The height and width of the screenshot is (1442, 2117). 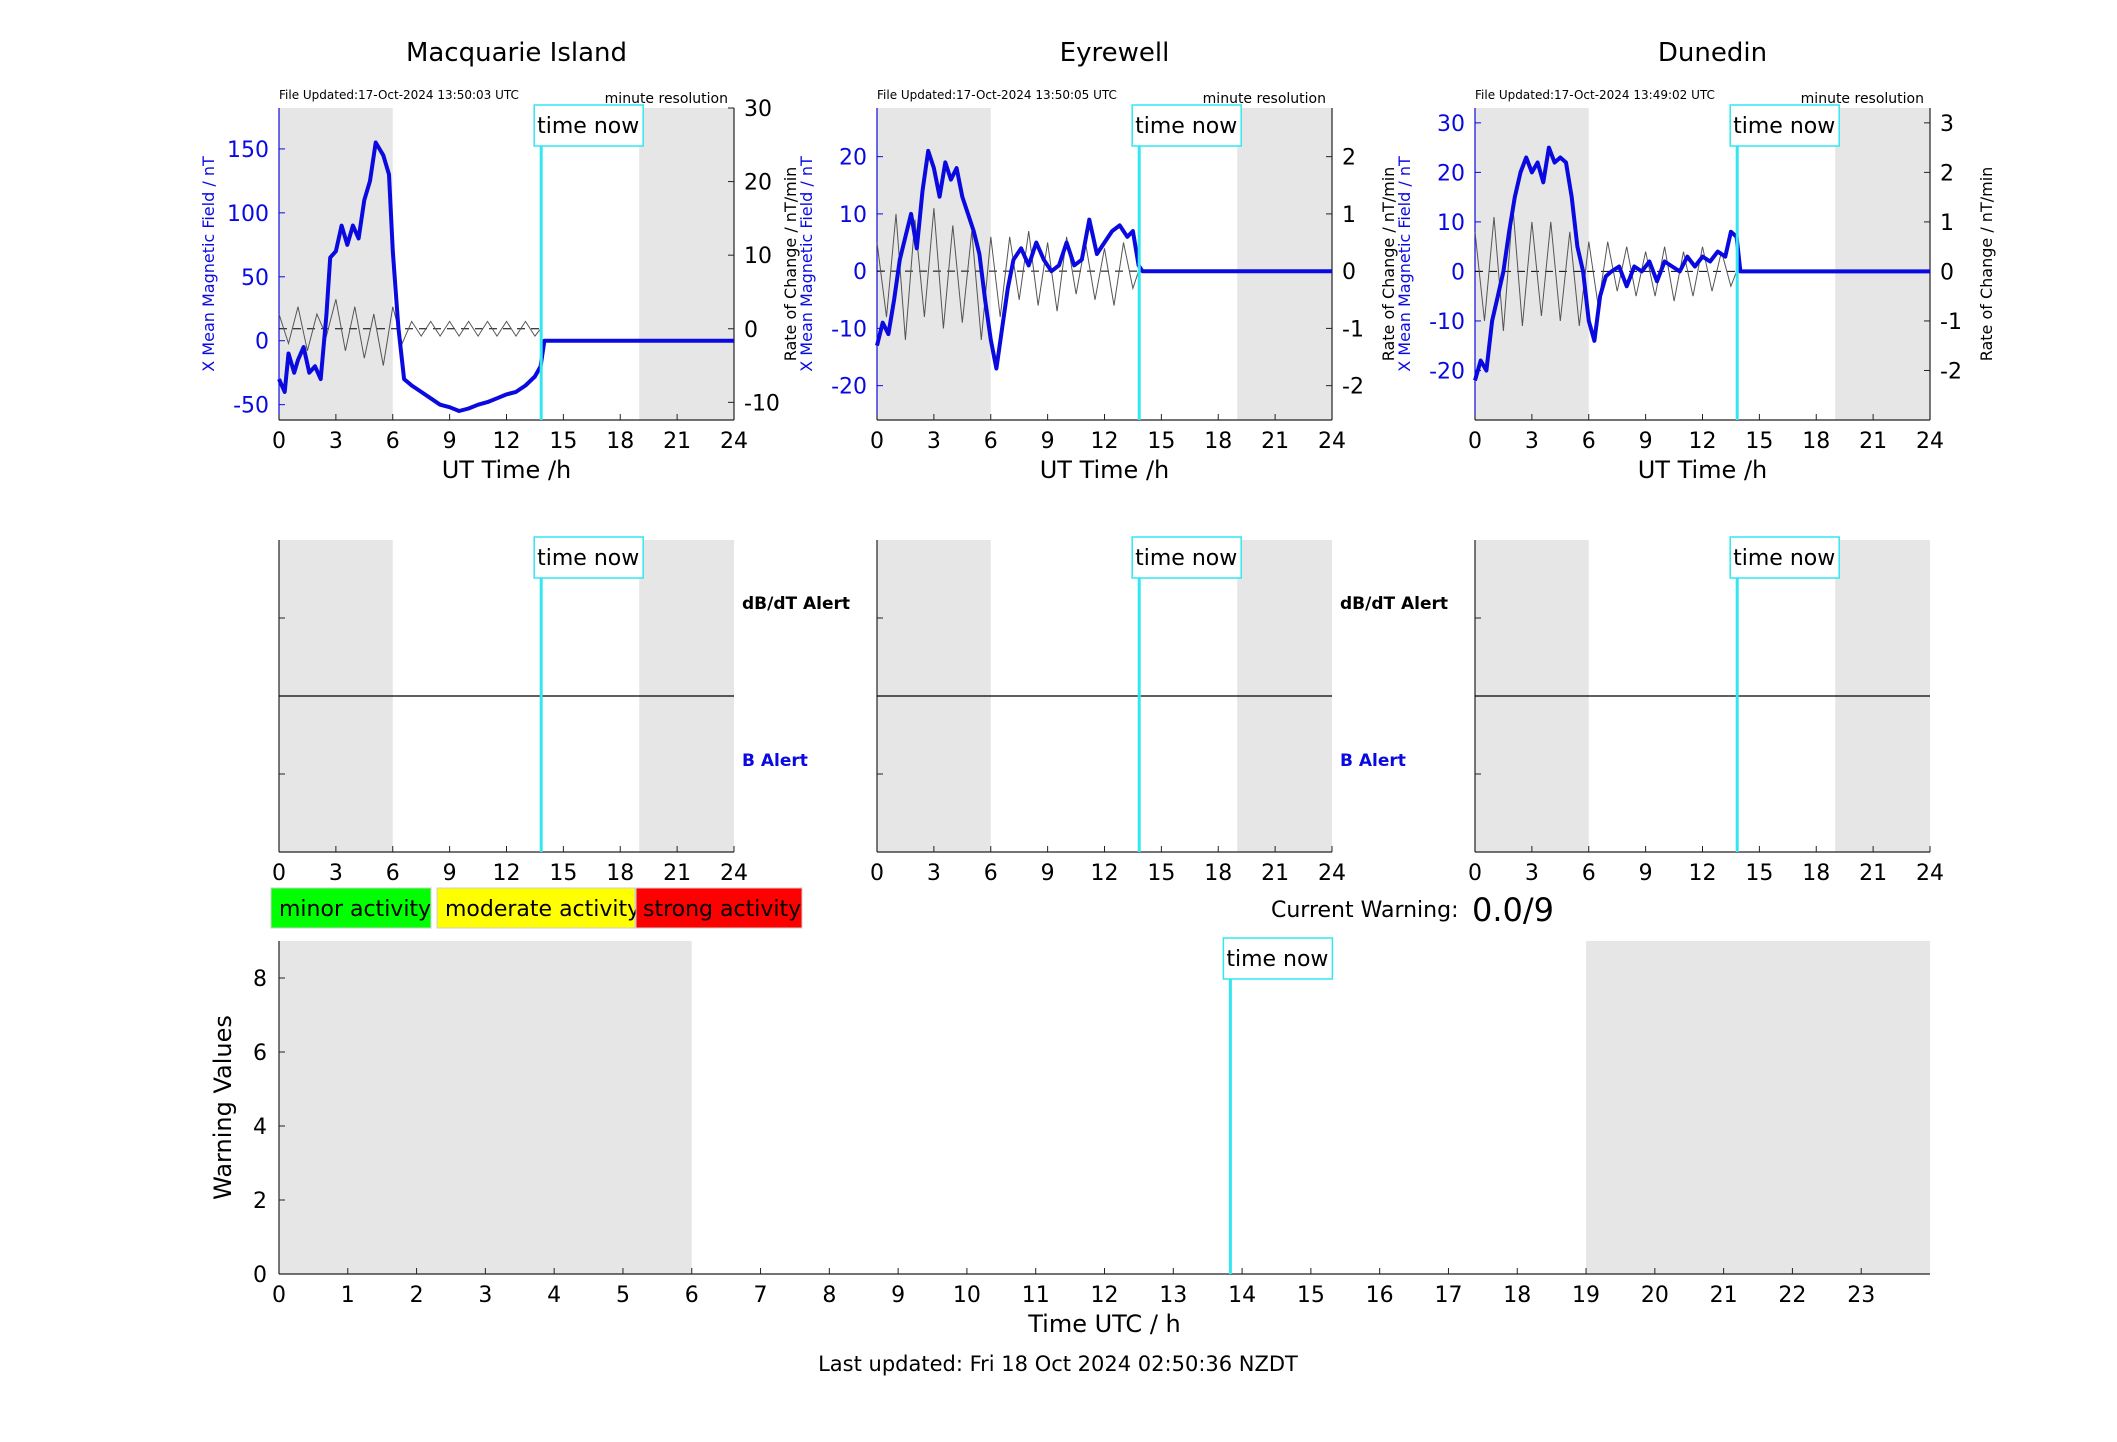 What do you see at coordinates (1951, 371) in the screenshot?
I see `y-tick-label-right: -2` at bounding box center [1951, 371].